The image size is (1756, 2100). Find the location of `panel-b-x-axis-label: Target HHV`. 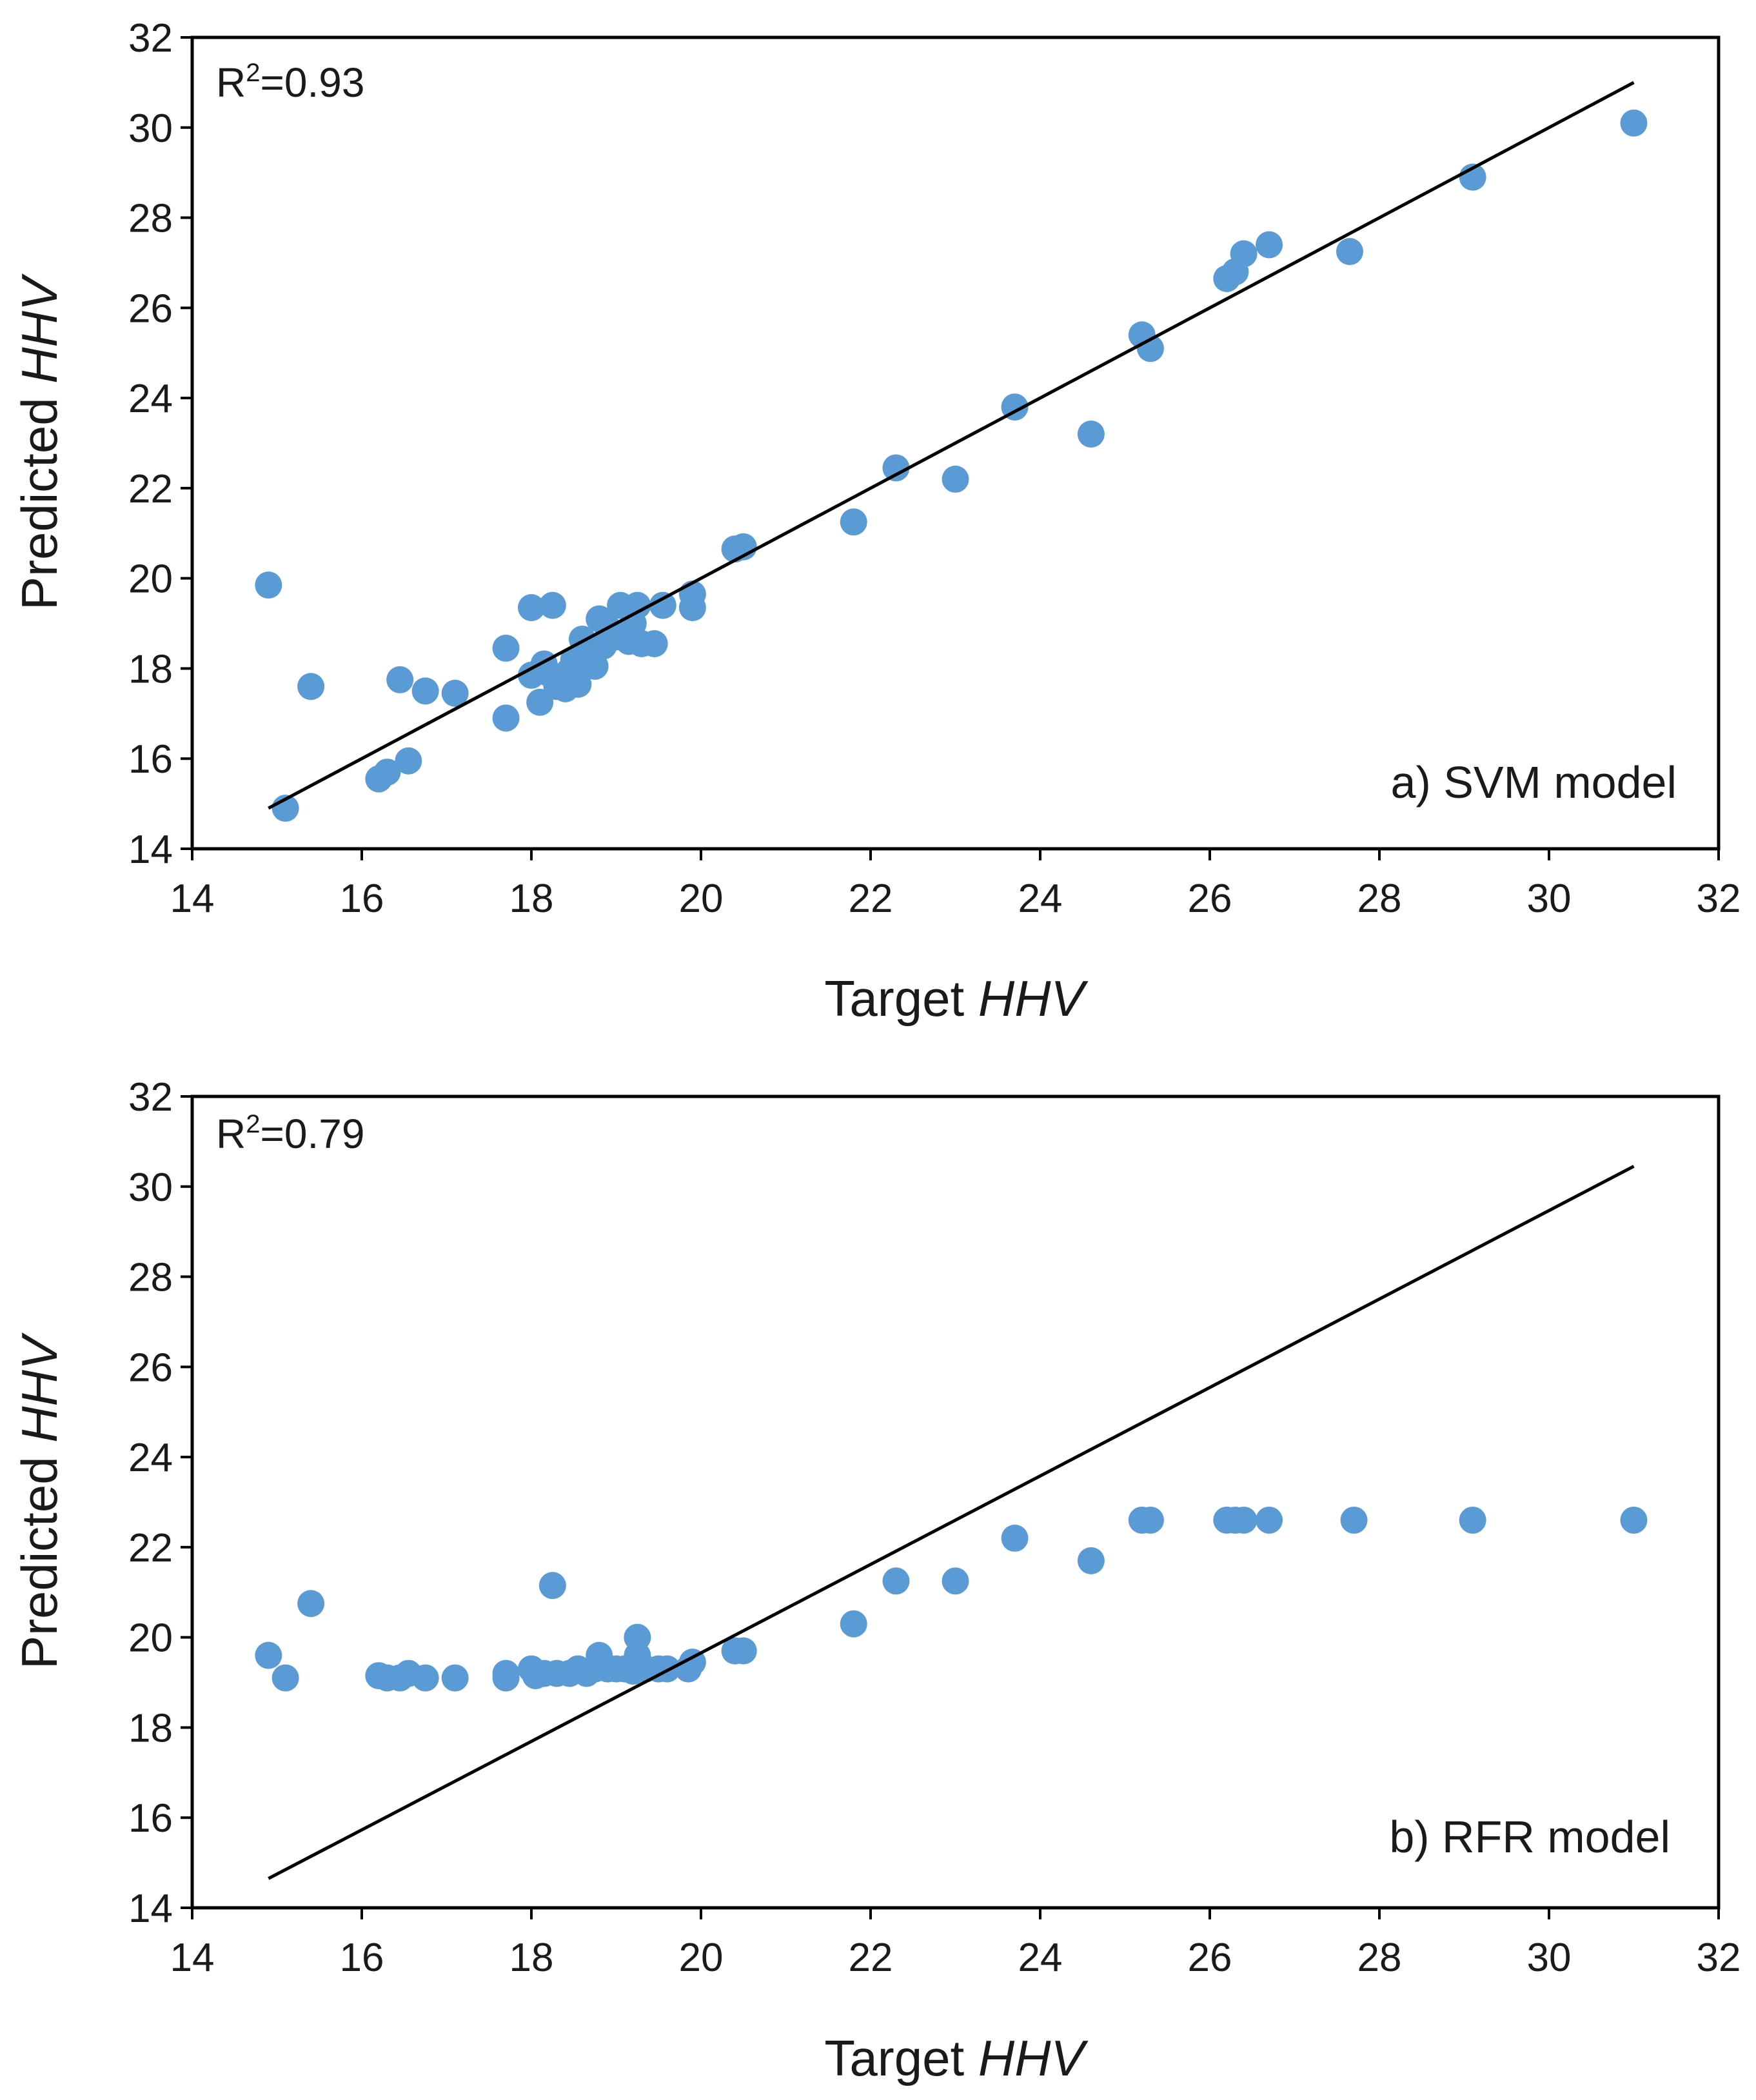

panel-b-x-axis-label: Target HHV is located at coordinates (956, 2058).